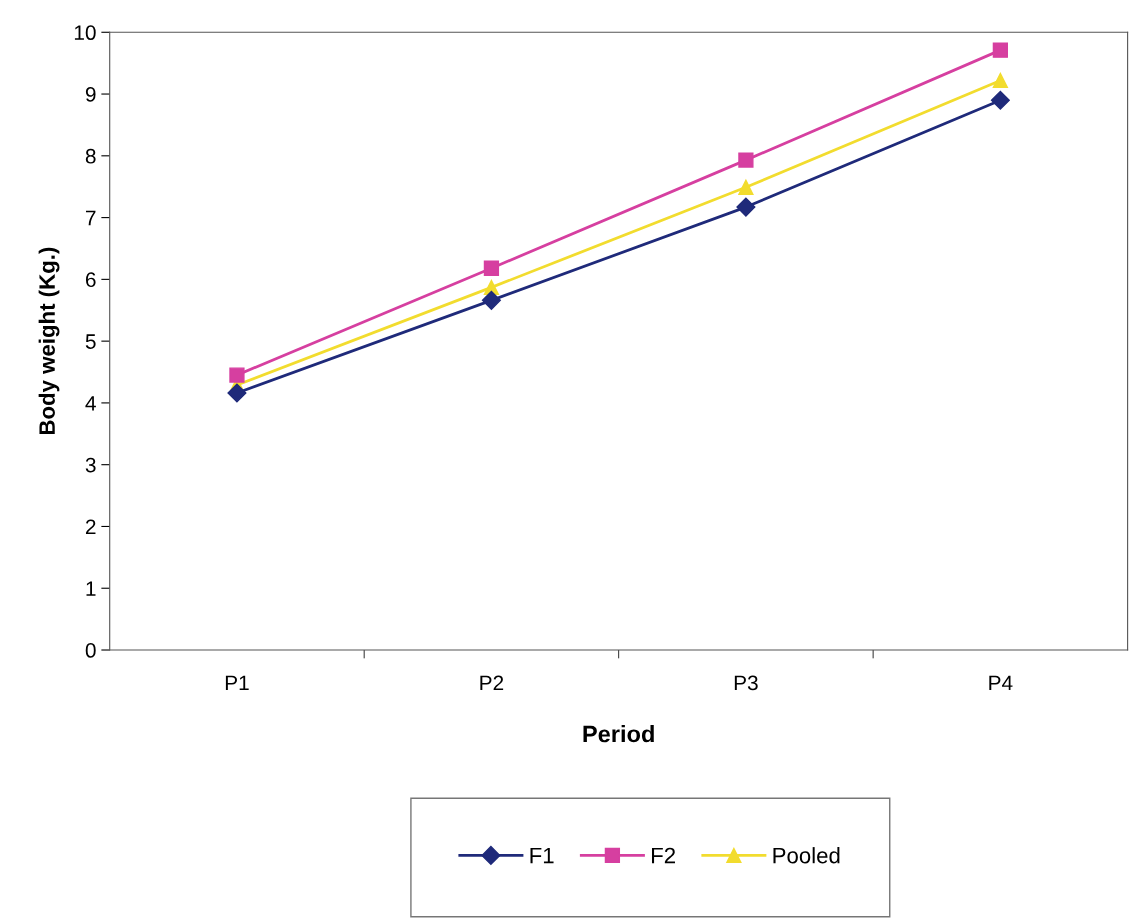 The image size is (1131, 922). What do you see at coordinates (1001, 683) in the screenshot?
I see `x-tick-label: P4` at bounding box center [1001, 683].